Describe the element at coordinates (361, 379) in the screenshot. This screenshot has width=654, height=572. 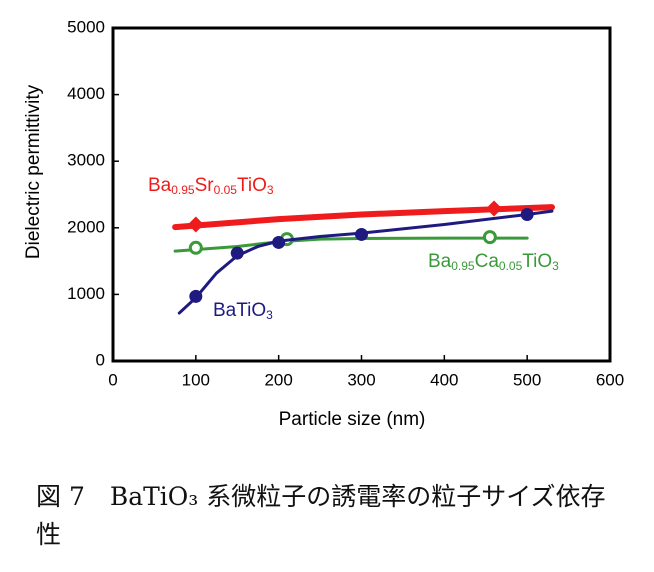
I see `x-tick-label: 300` at that location.